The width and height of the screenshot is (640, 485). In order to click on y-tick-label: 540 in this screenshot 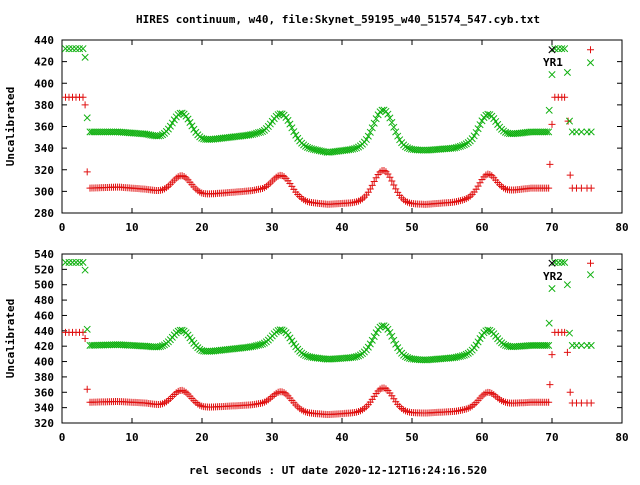, I will do `click(44, 254)`.